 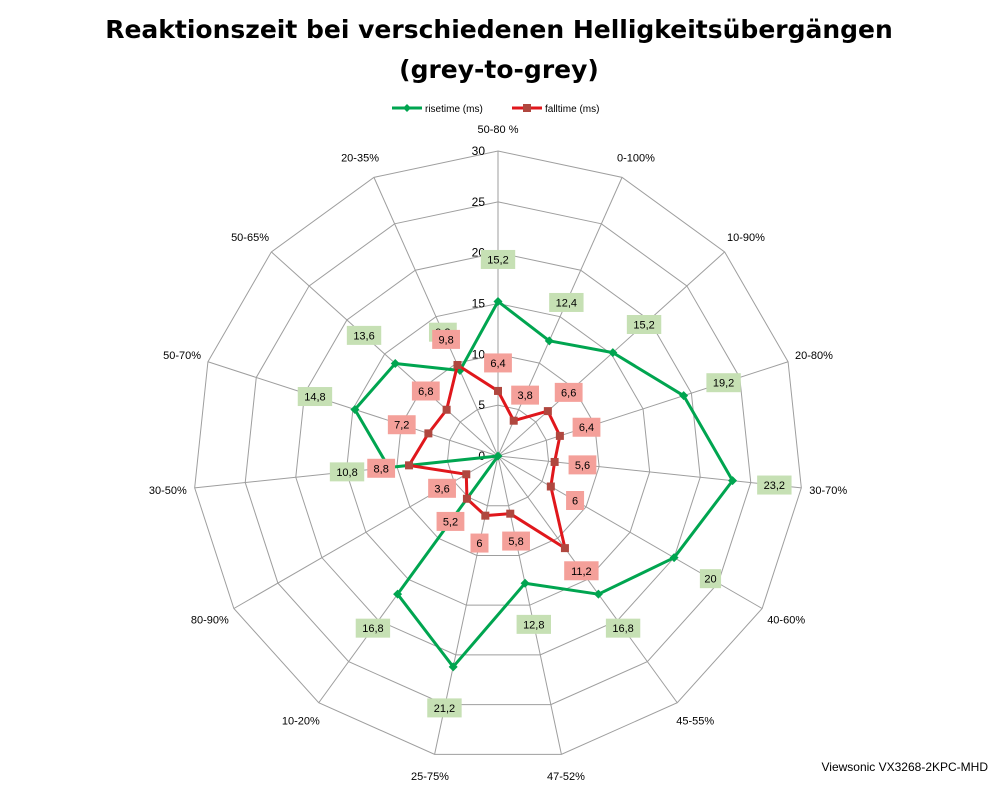 I want to click on value-label: 7,2, so click(x=401, y=426).